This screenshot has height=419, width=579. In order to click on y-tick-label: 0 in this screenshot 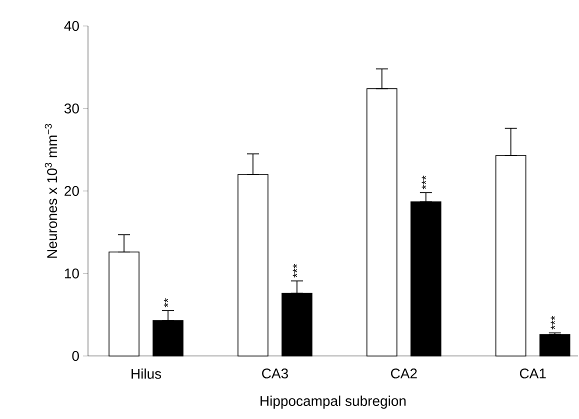, I will do `click(75, 356)`.